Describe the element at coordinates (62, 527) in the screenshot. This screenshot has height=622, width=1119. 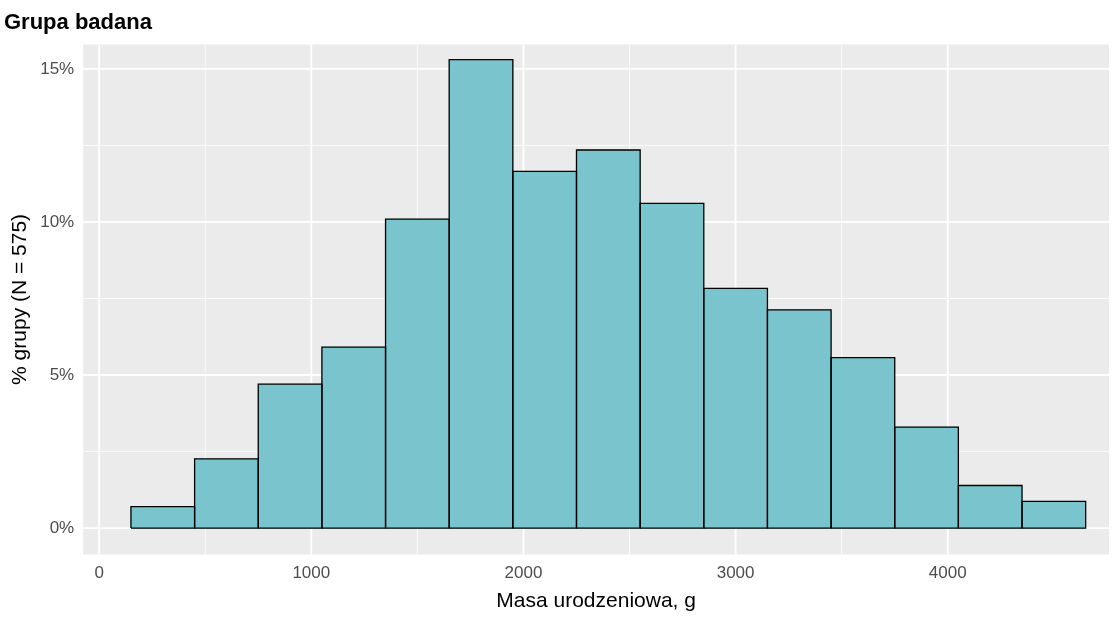
I see `y-tick-label: 0%` at that location.